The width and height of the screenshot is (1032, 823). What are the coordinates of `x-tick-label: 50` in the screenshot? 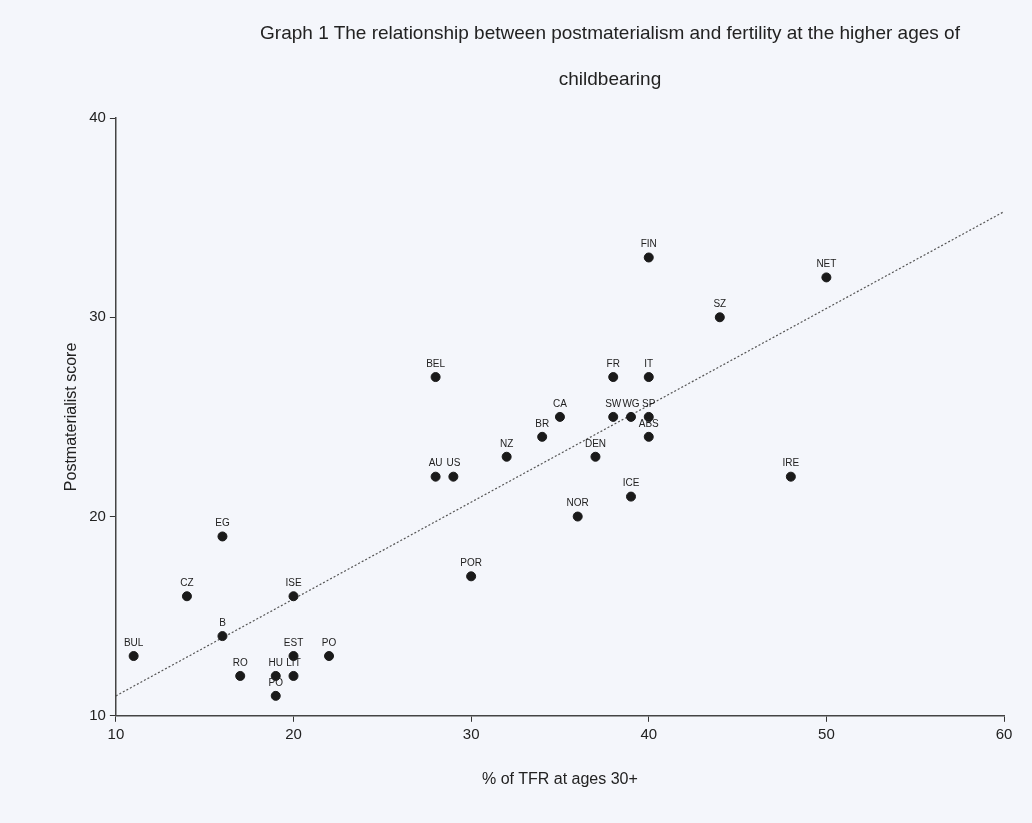 It's located at (826, 733).